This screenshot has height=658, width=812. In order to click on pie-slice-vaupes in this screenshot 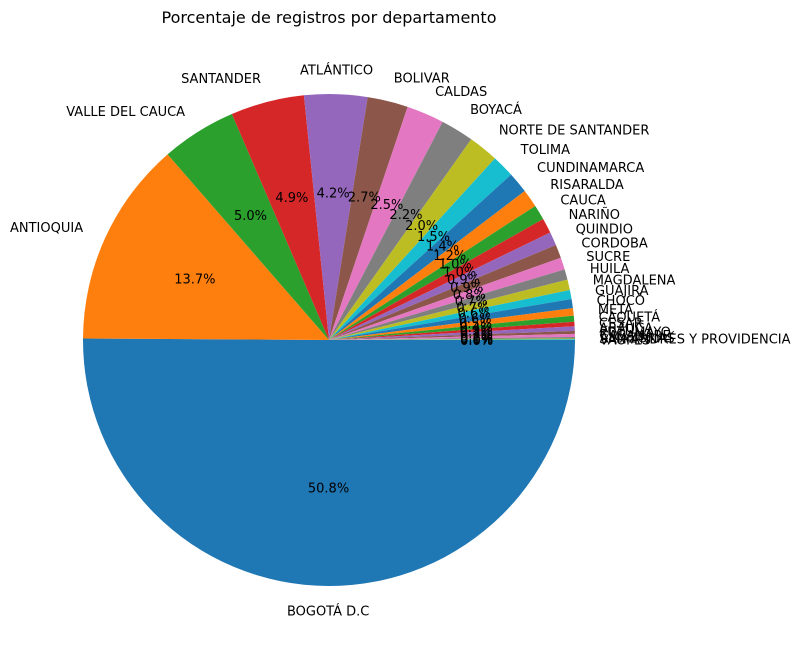, I will do `click(452, 339)`.